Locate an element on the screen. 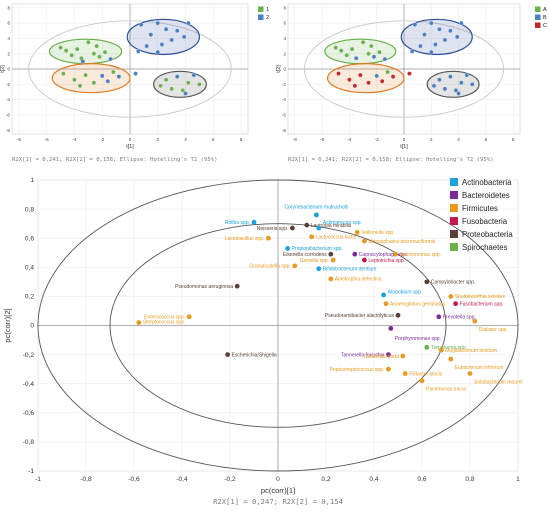 Image resolution: width=550 pixels, height=516 pixels. legend-label: Spirochaetes is located at coordinates (485, 247).